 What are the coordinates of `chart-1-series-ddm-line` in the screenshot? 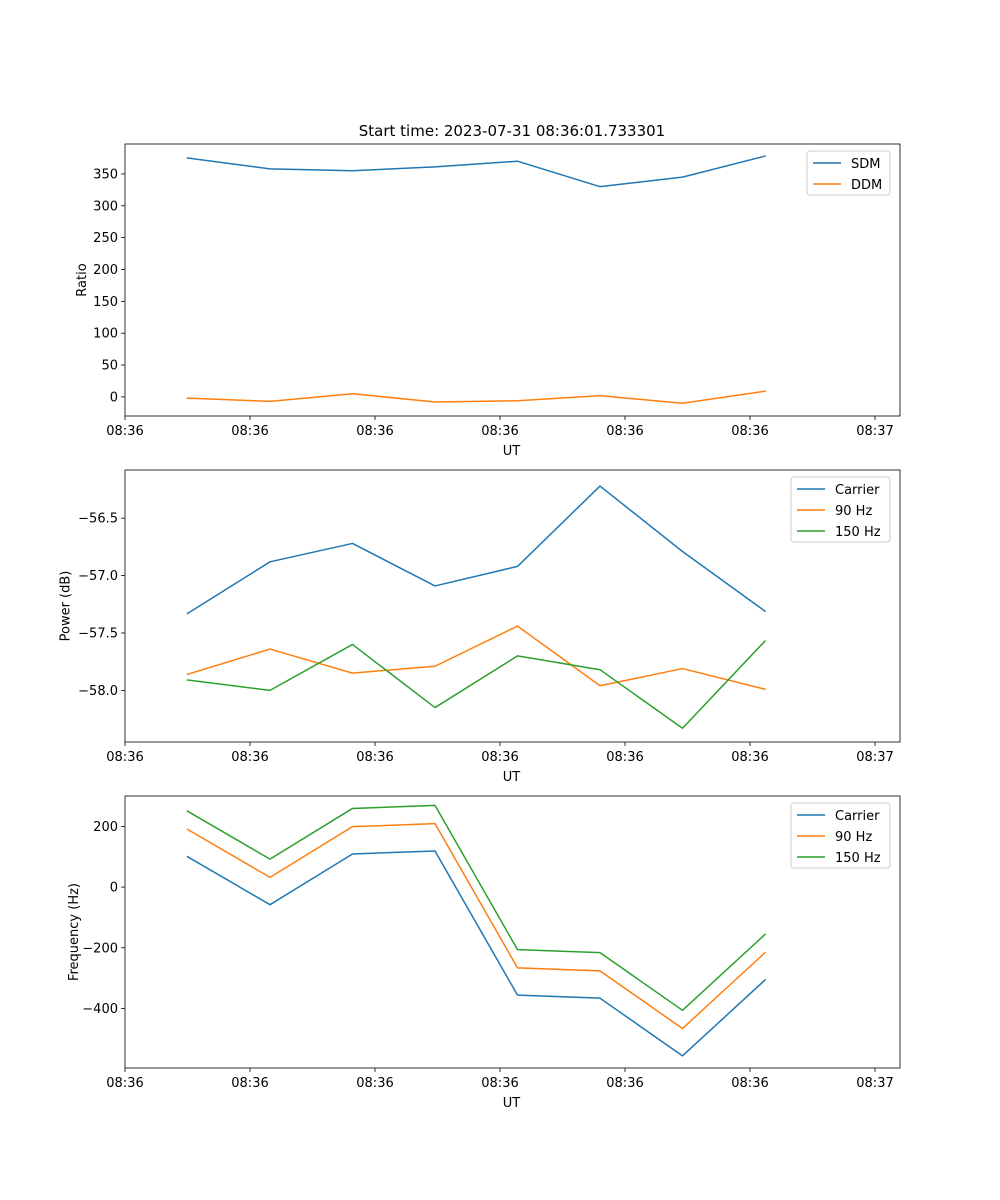 It's located at (476, 397).